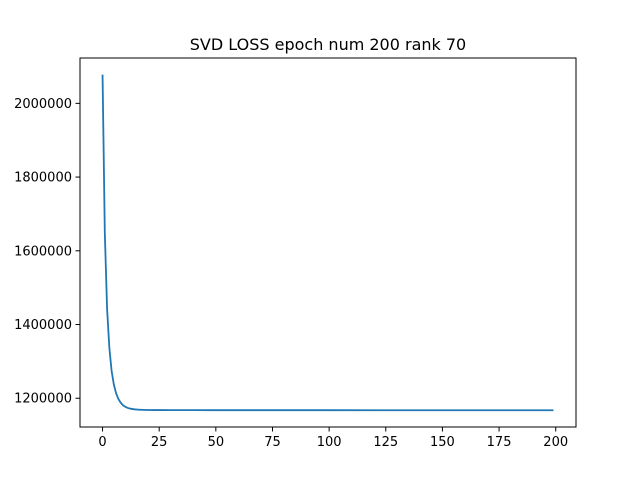 The image size is (640, 480). I want to click on y-tick-label: 1200000, so click(43, 399).